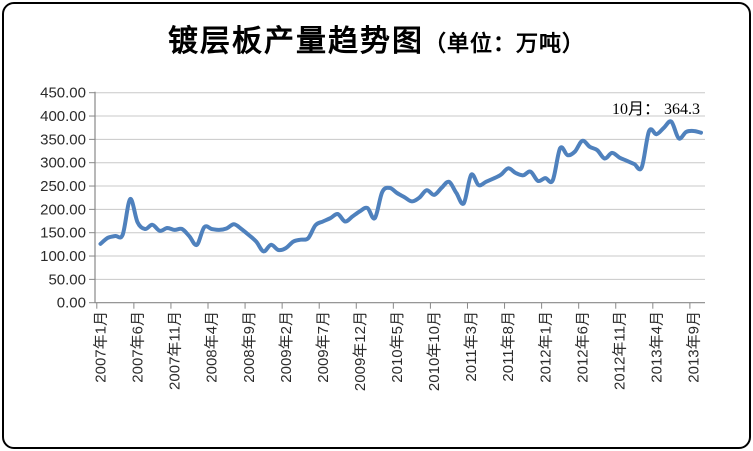 This screenshot has width=753, height=451. What do you see at coordinates (138, 347) in the screenshot?
I see `x-tick-label: 2007年6月` at bounding box center [138, 347].